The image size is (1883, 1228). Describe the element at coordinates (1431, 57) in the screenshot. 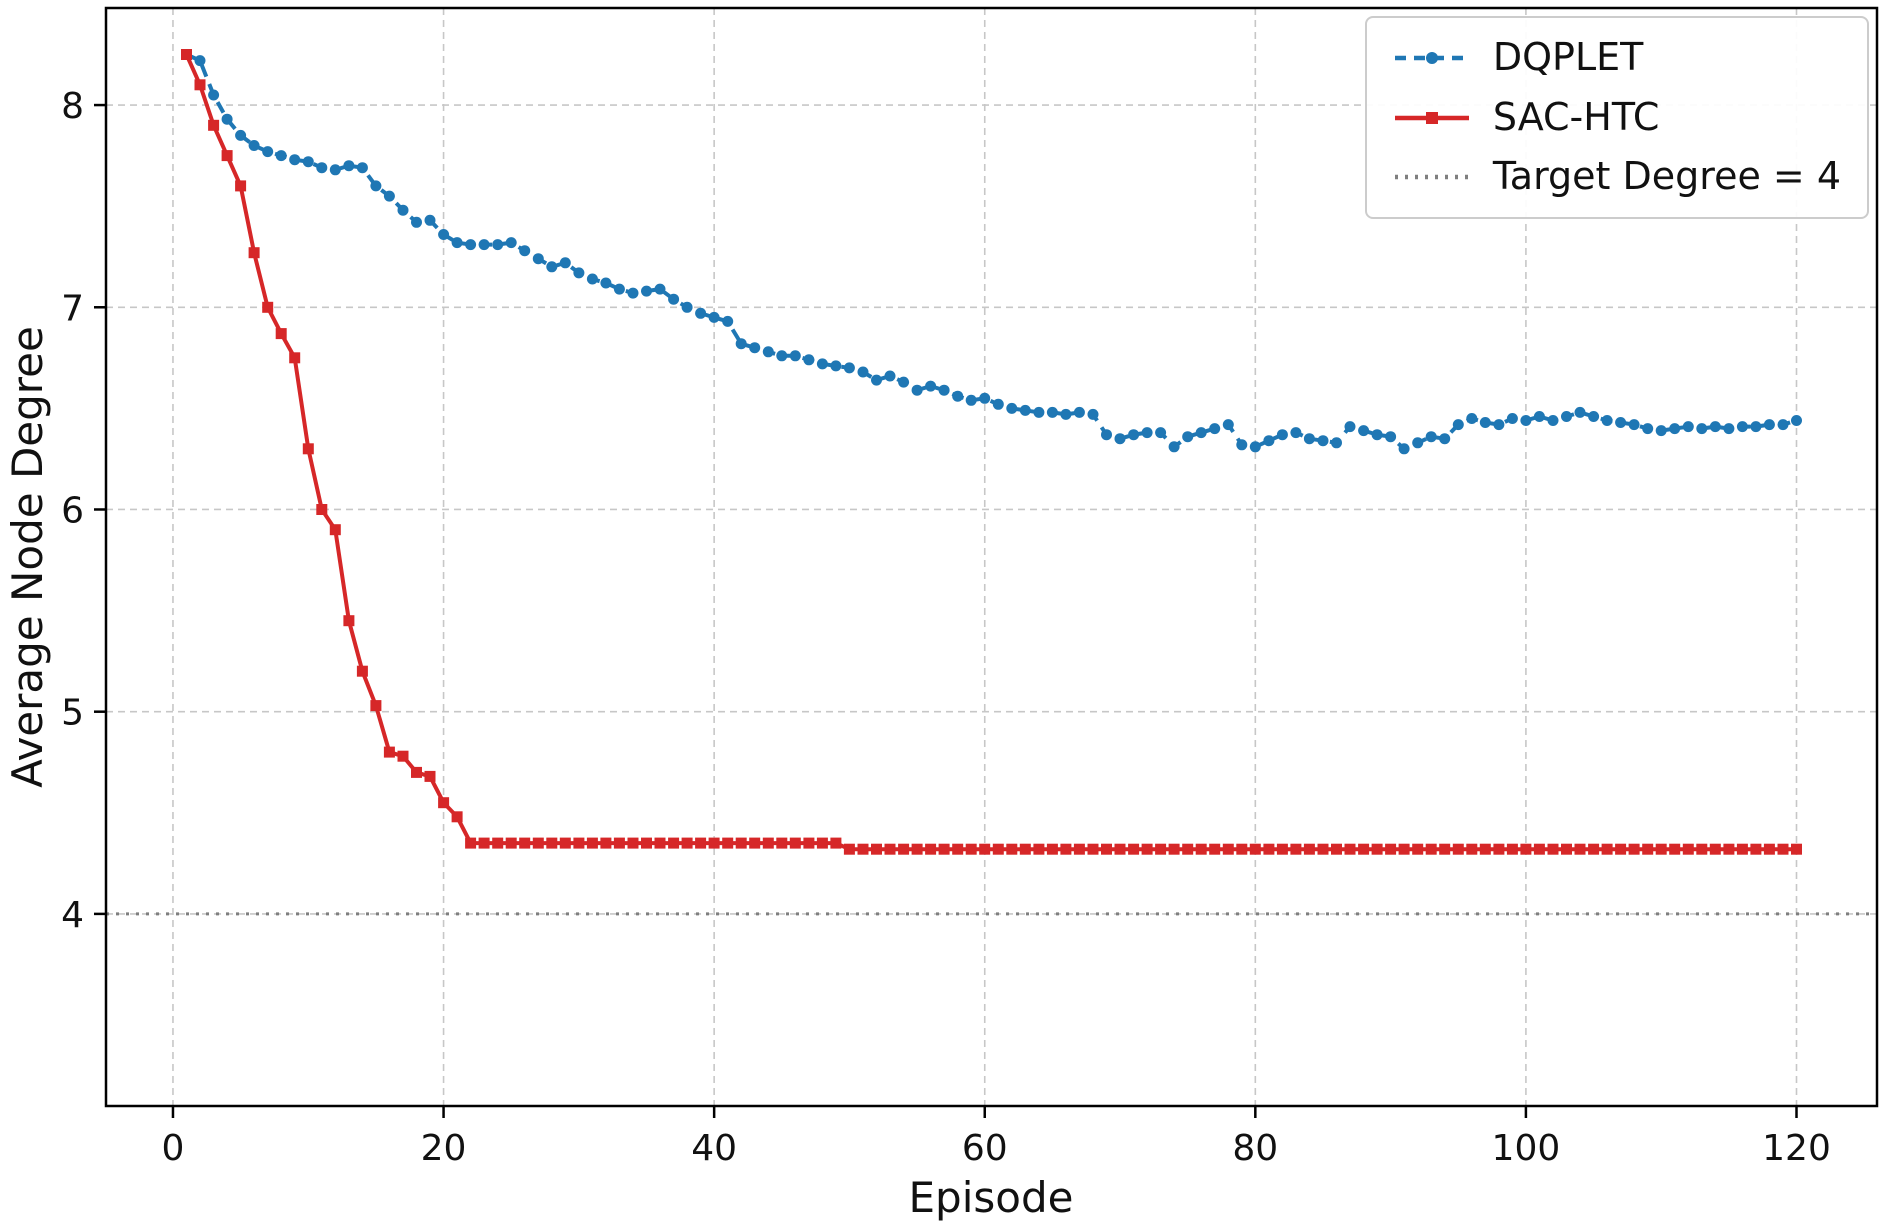

I see `legend-sample-dqplet-line-icon` at that location.